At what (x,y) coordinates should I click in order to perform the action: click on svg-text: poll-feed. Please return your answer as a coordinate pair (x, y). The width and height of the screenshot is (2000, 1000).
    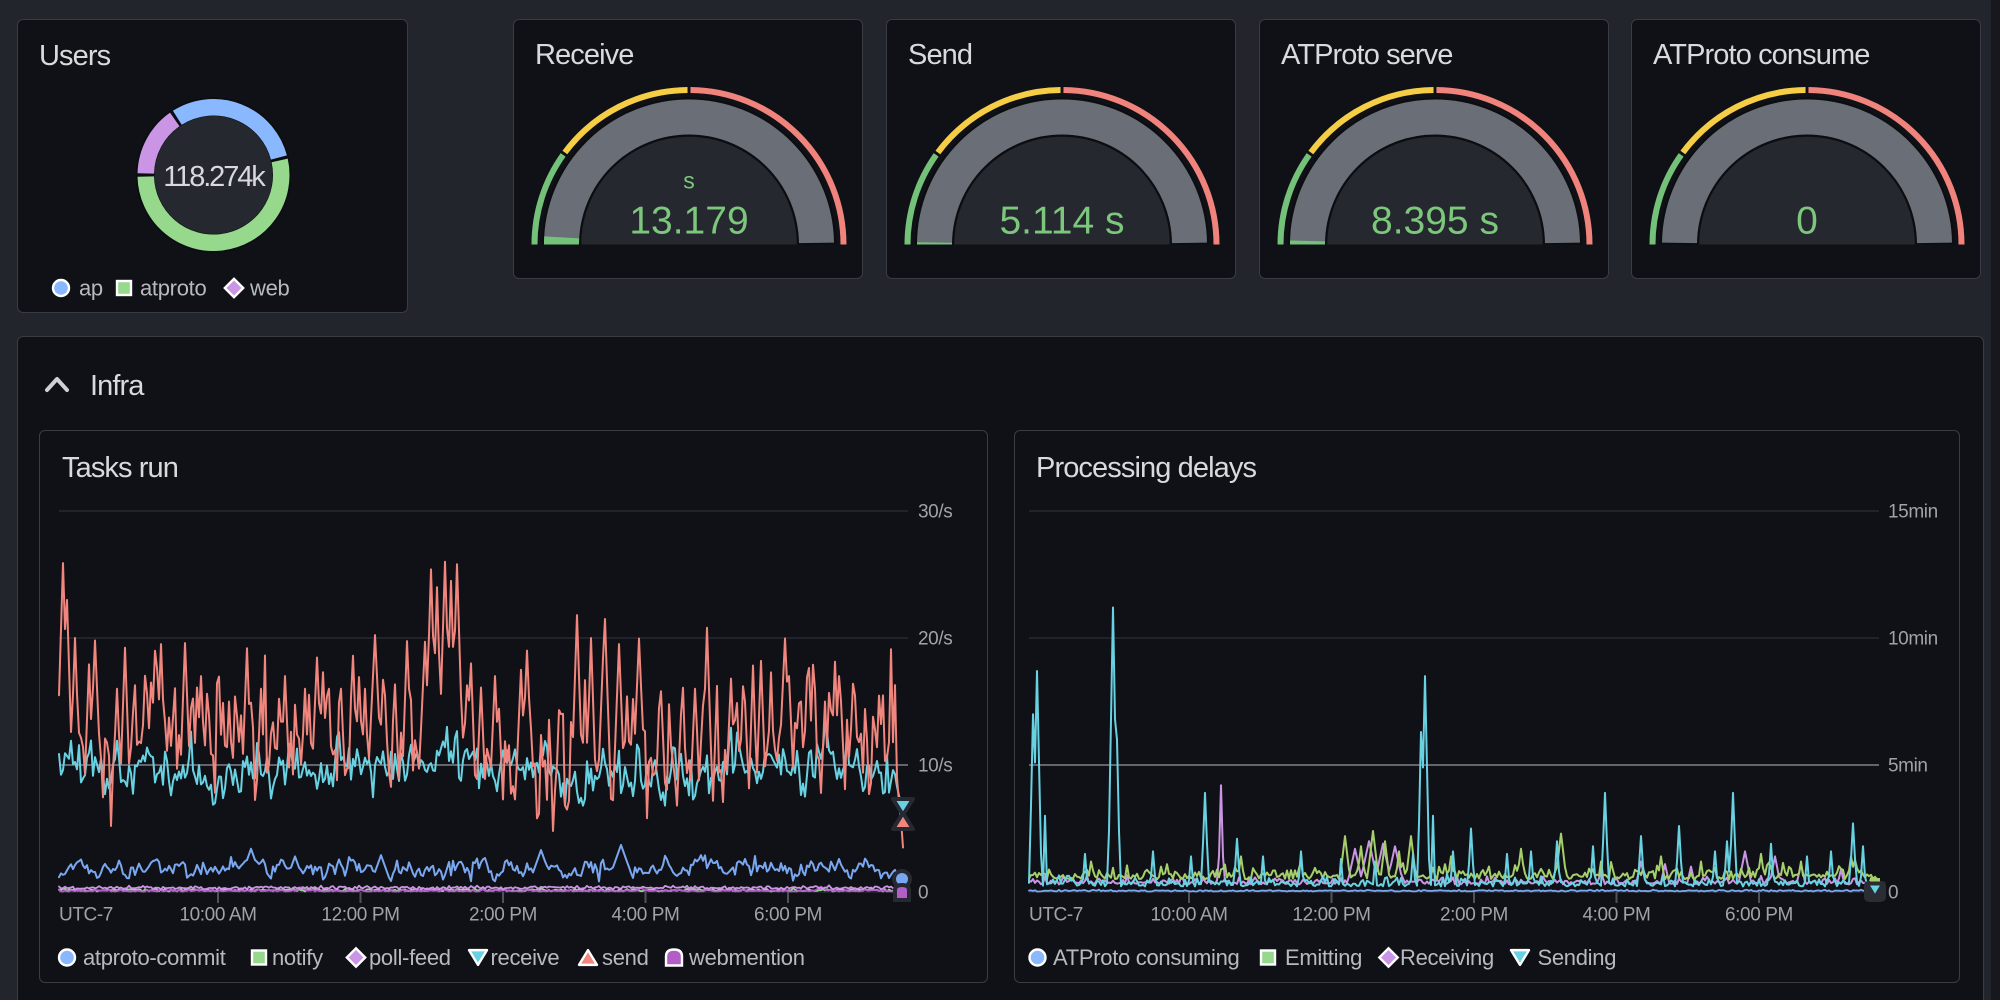
    Looking at the image, I should click on (410, 957).